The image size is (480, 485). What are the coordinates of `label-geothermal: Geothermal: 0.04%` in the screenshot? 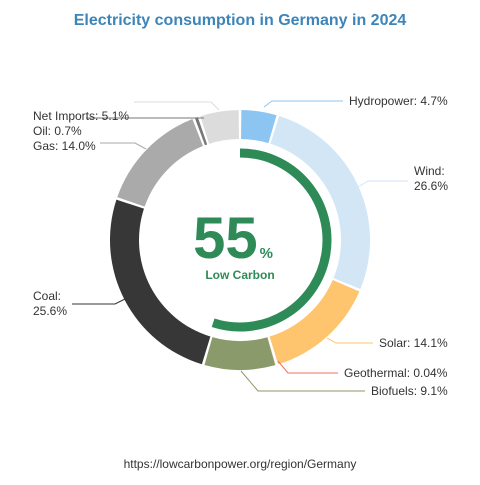 It's located at (396, 373).